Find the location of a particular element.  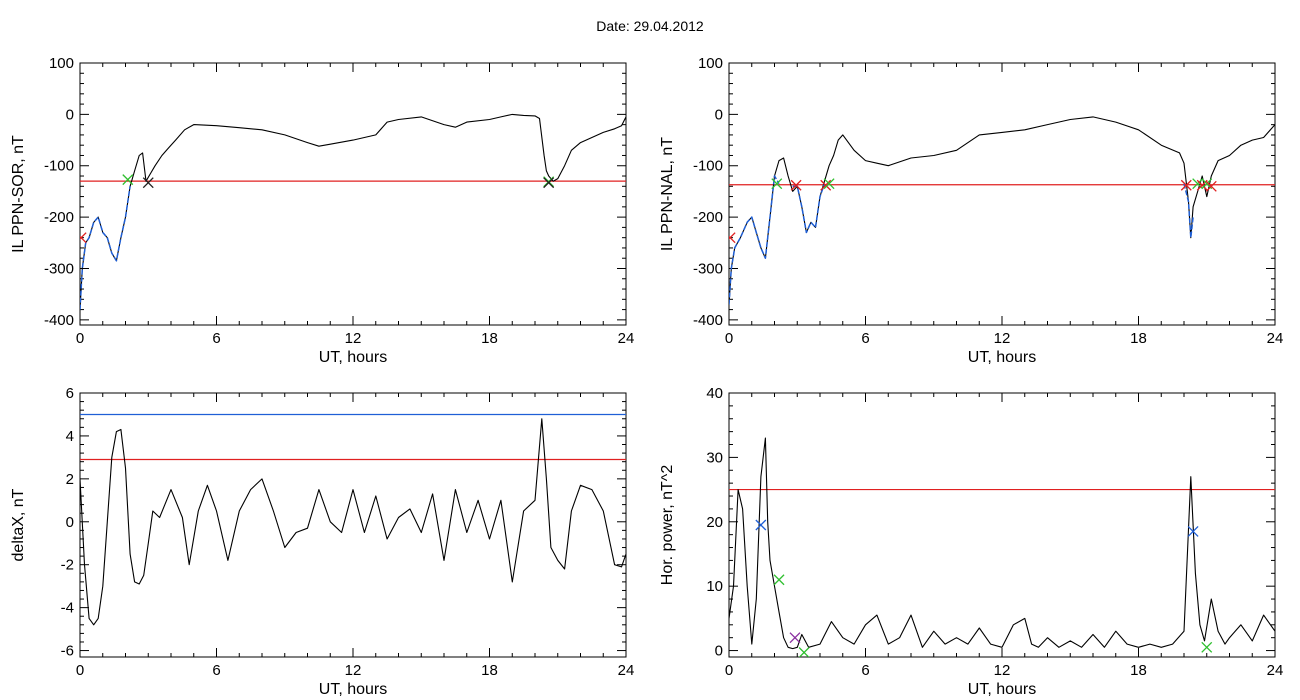

y-tick-label: -6 is located at coordinates (67, 651).